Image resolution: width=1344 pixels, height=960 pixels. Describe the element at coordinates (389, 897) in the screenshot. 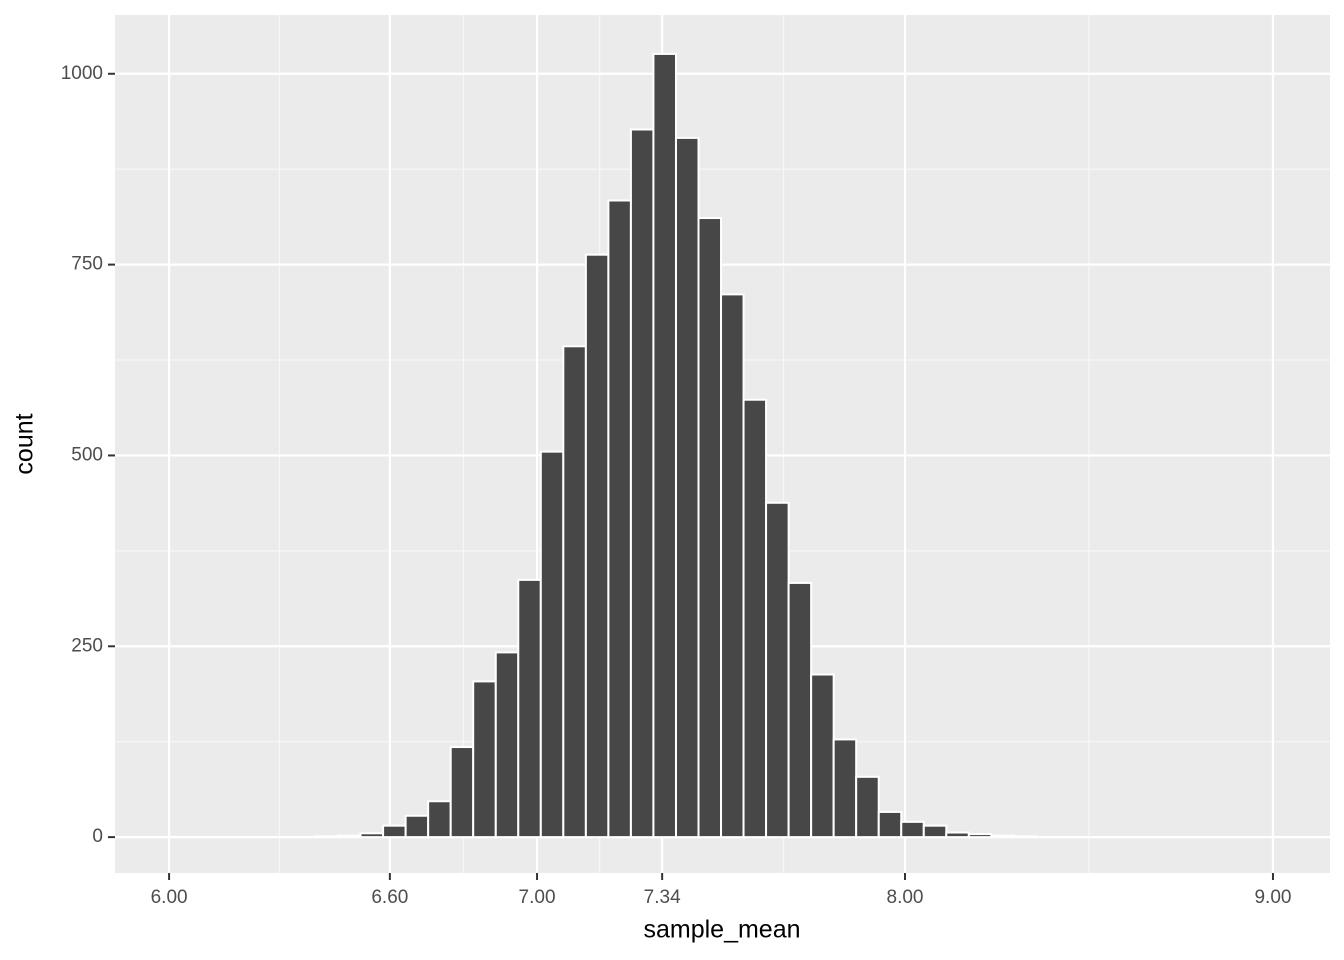

I see `x-tick-label: 6.60` at that location.